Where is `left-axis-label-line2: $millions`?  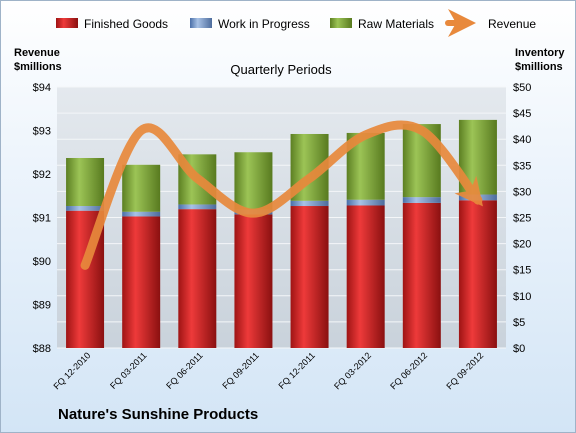
left-axis-label-line2: $millions is located at coordinates (38, 67).